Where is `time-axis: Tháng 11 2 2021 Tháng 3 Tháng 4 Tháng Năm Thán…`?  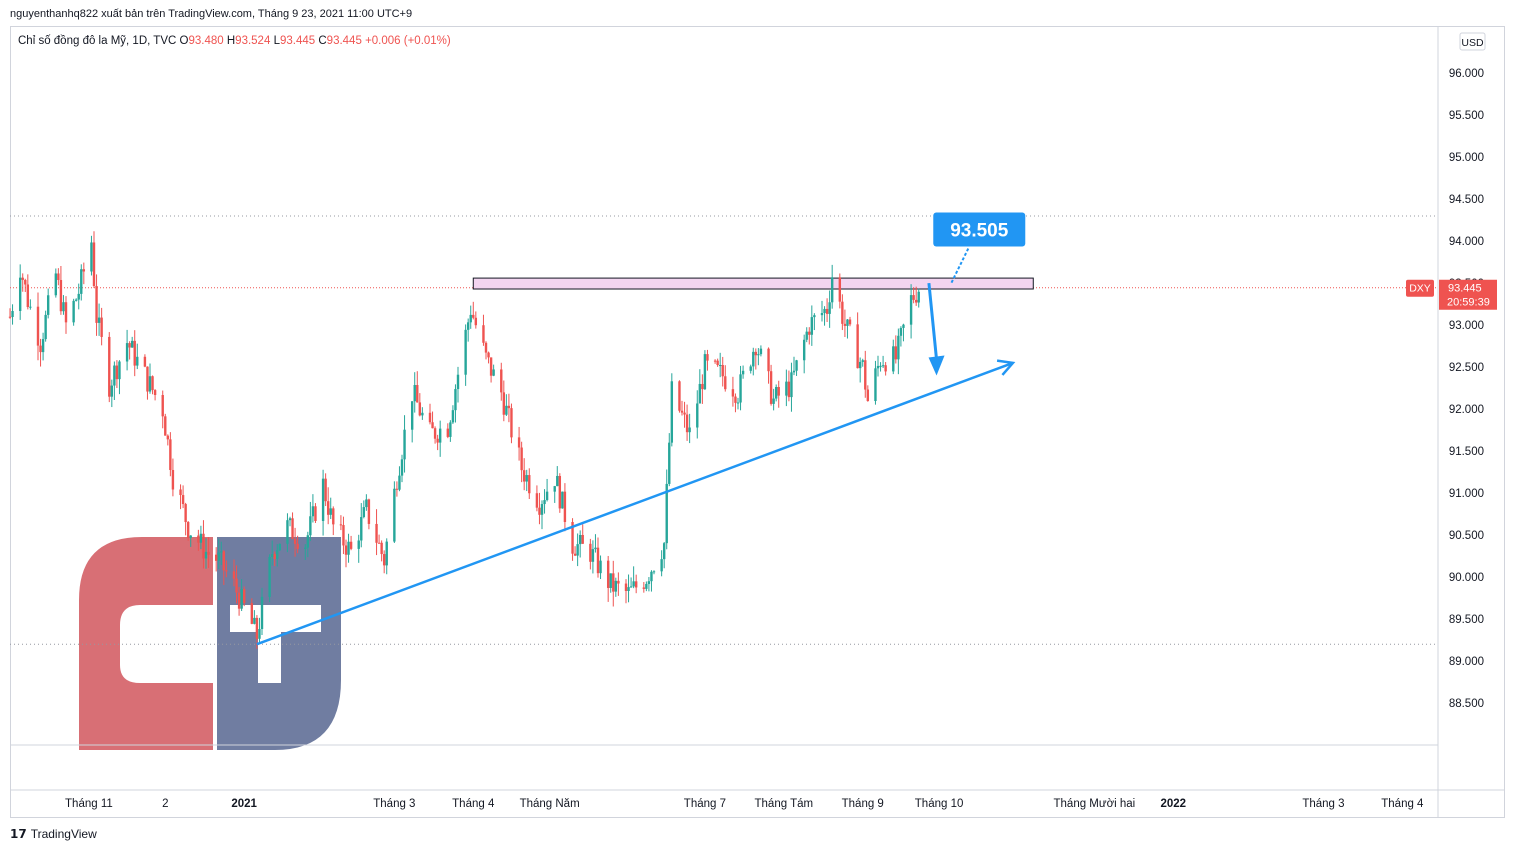
time-axis: Tháng 11 2 2021 Tháng 3 Tháng 4 Tháng Năm Thán… is located at coordinates (744, 804).